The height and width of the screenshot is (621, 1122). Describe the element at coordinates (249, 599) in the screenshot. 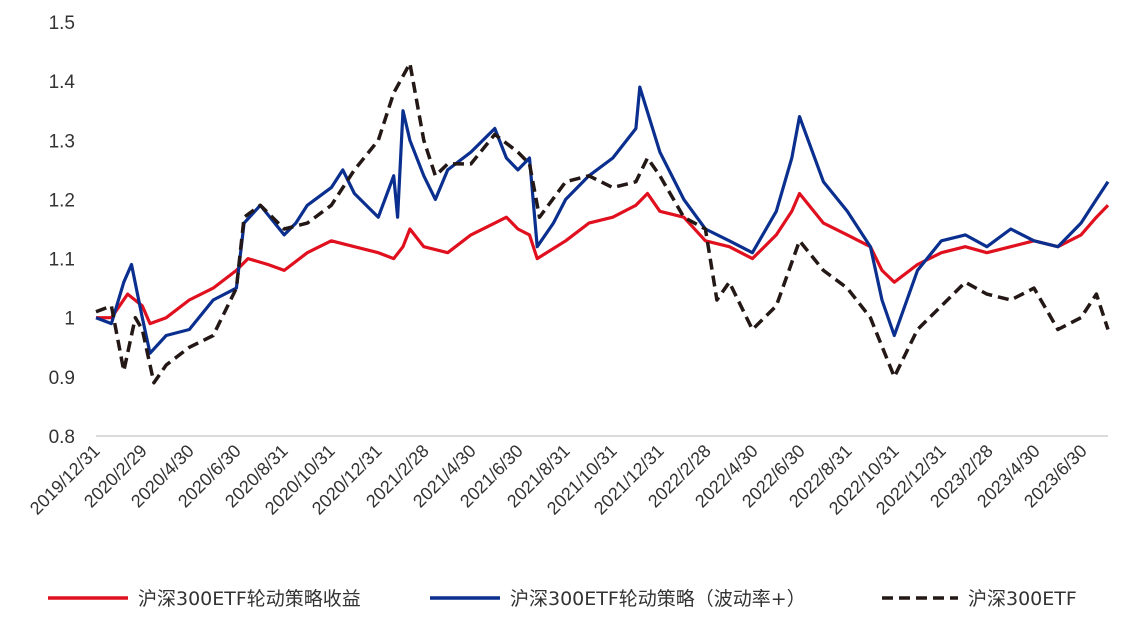

I see `legend-label-1: 沪深300ETF轮动策略收益` at that location.